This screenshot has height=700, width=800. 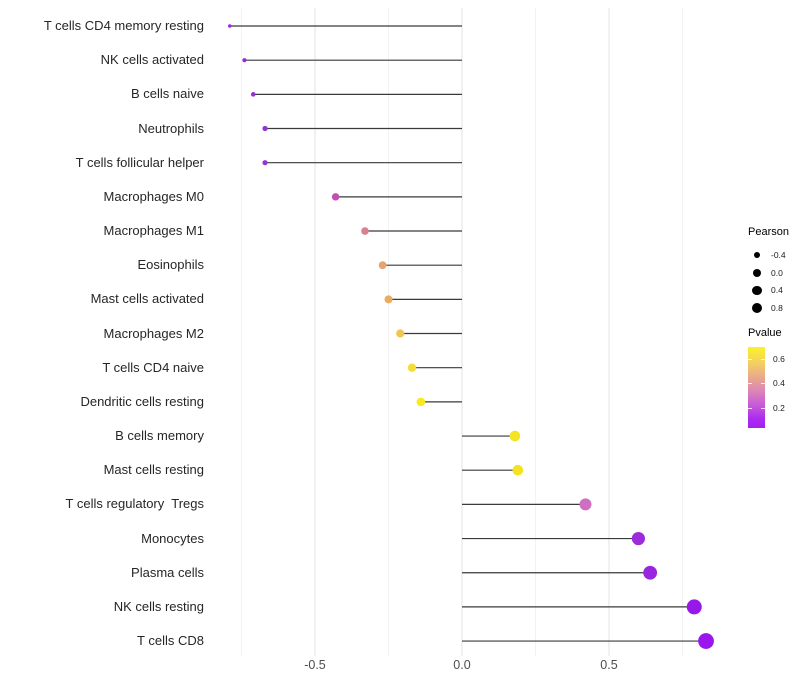 What do you see at coordinates (462, 665) in the screenshot?
I see `x-axis-tick-label: 0.0` at bounding box center [462, 665].